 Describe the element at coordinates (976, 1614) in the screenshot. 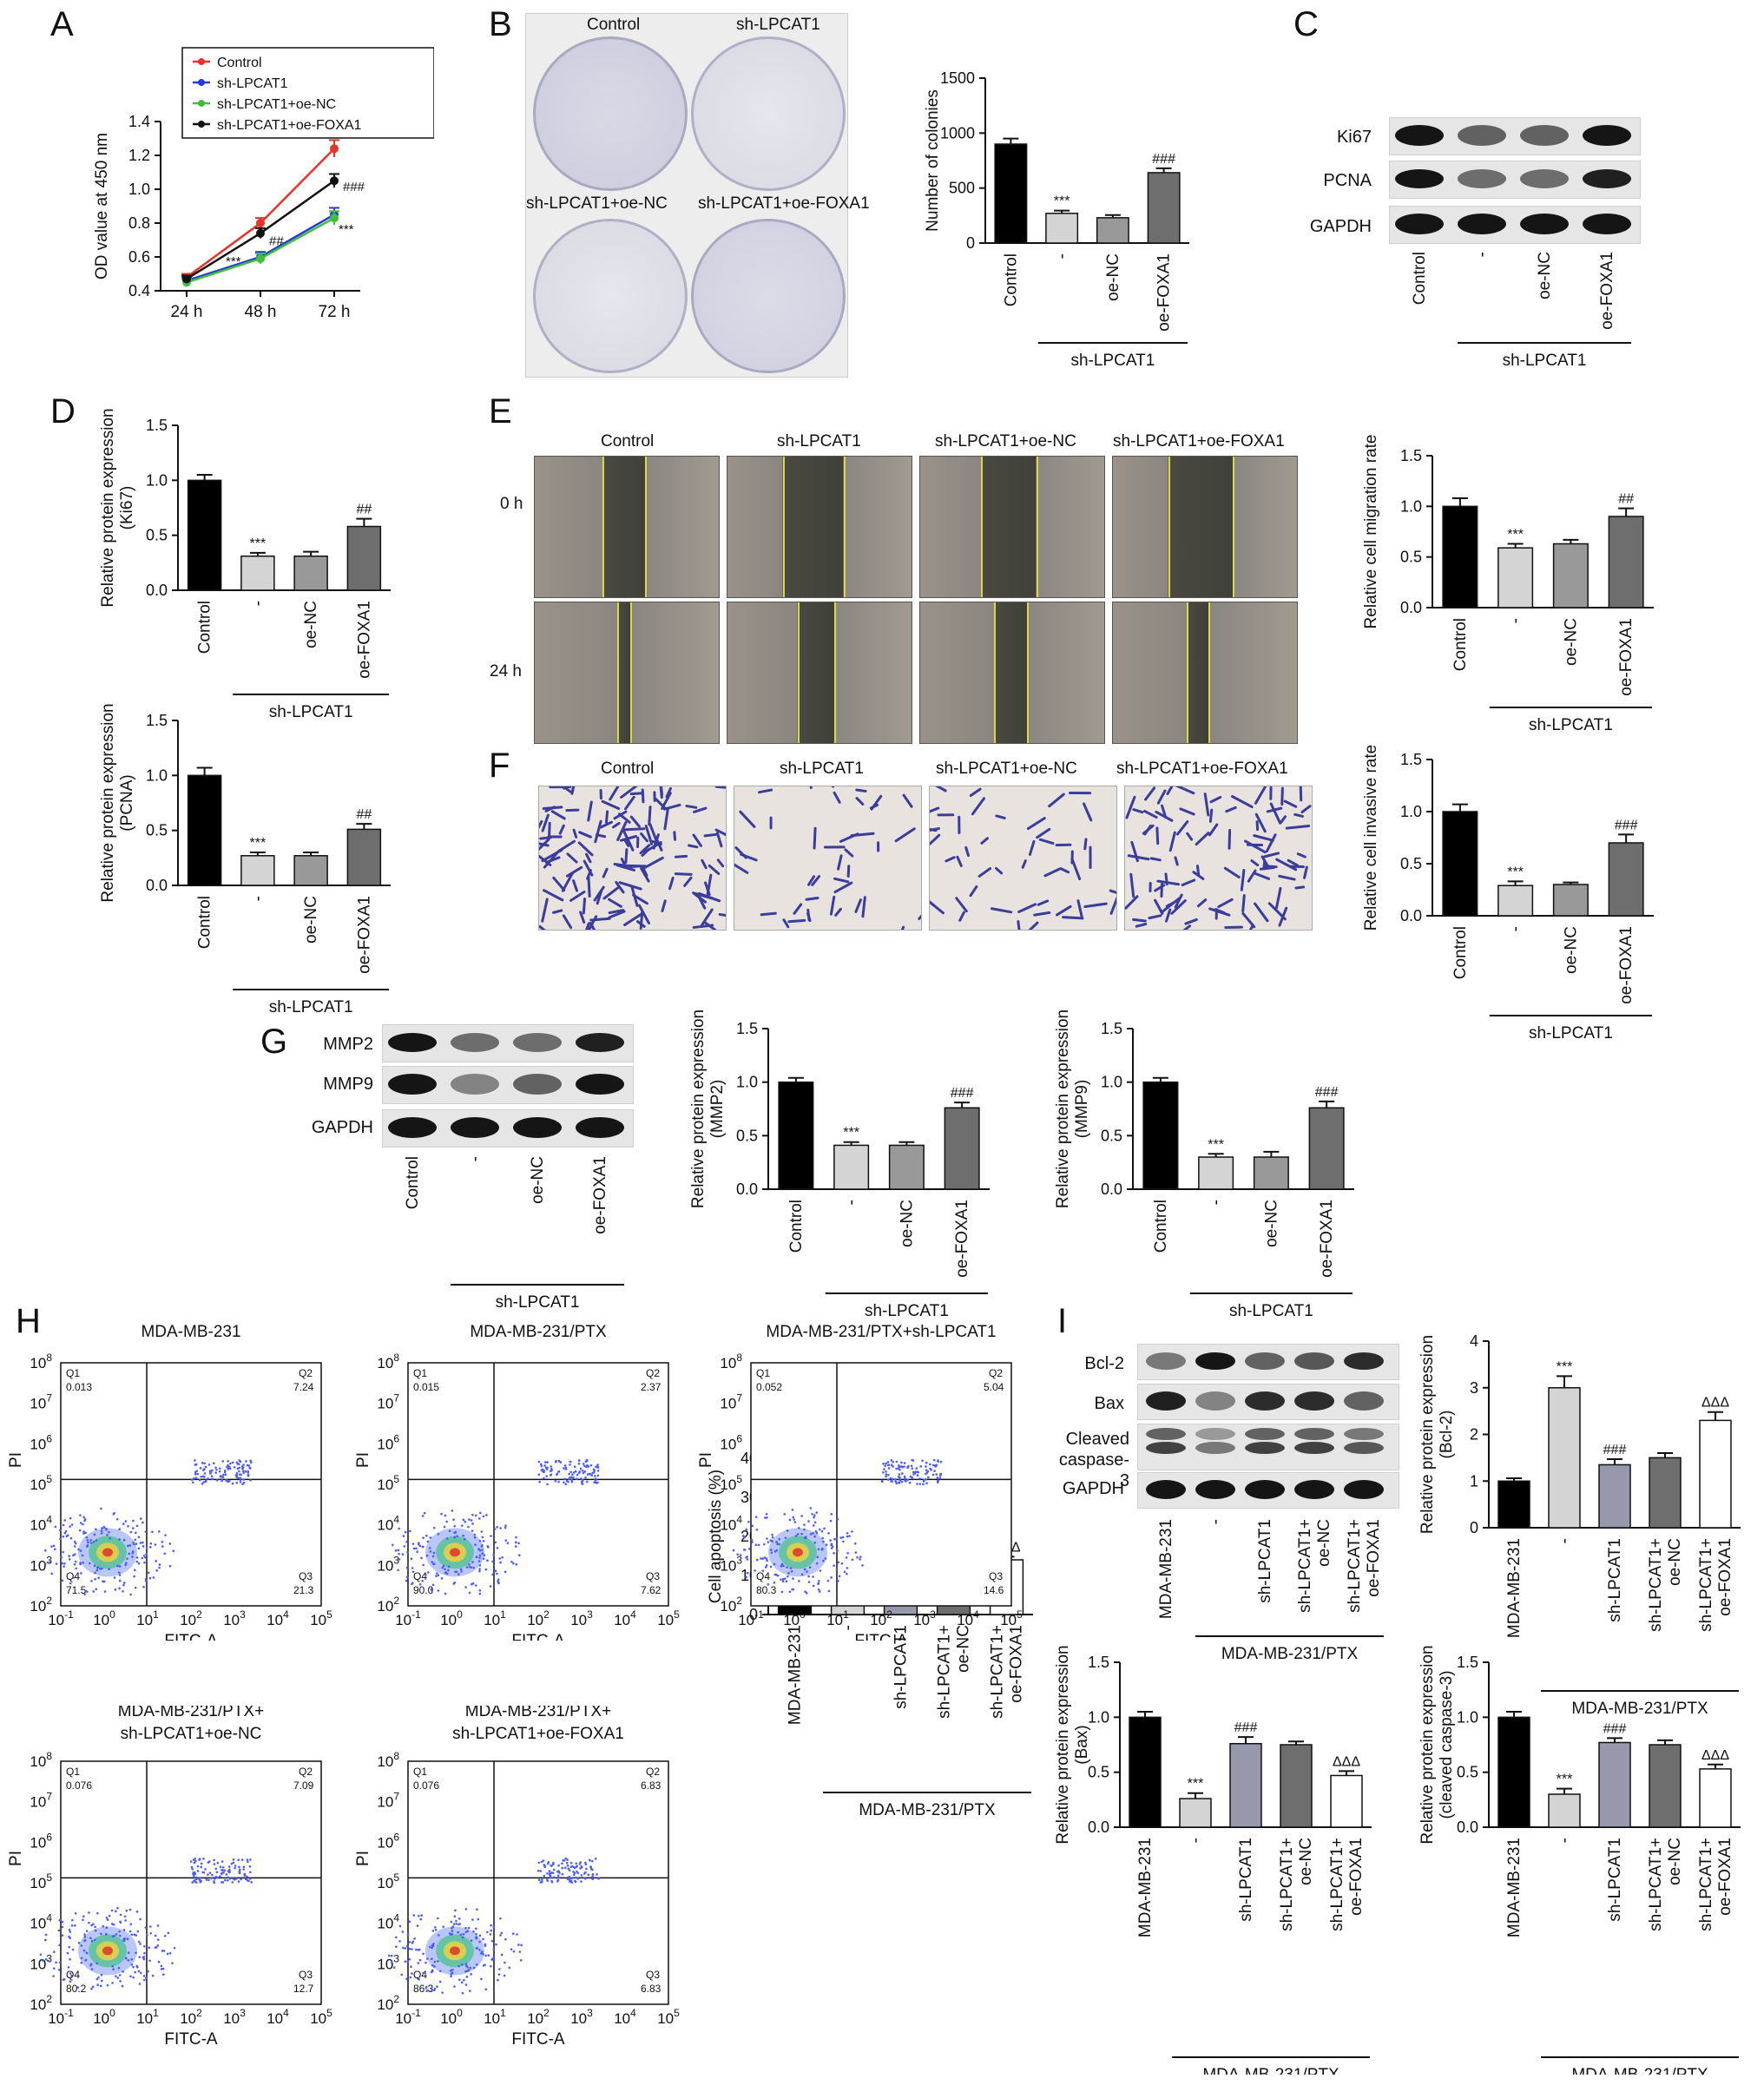

I see `x-tick-exp: 4` at that location.